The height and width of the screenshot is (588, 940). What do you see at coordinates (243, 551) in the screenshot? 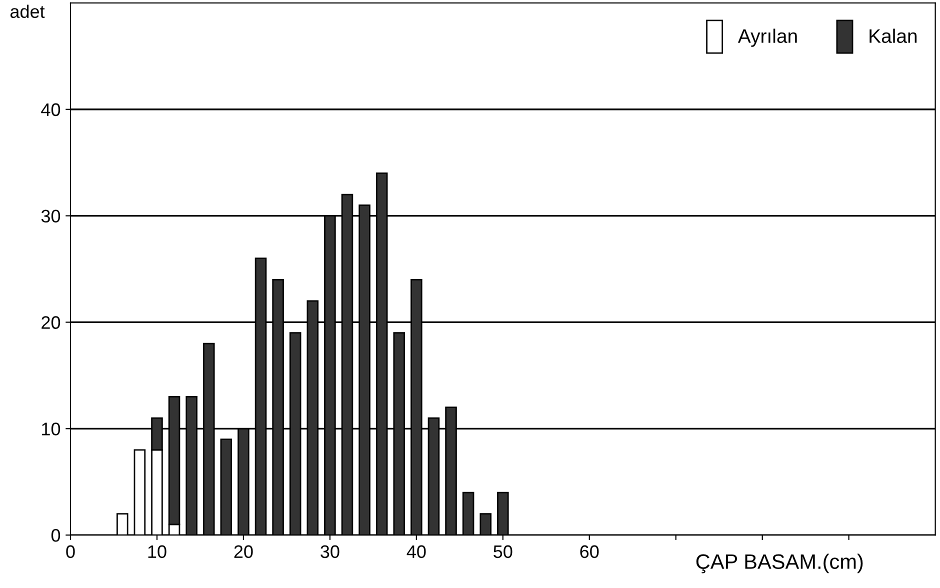
I see `x-tick-label: 20` at bounding box center [243, 551].